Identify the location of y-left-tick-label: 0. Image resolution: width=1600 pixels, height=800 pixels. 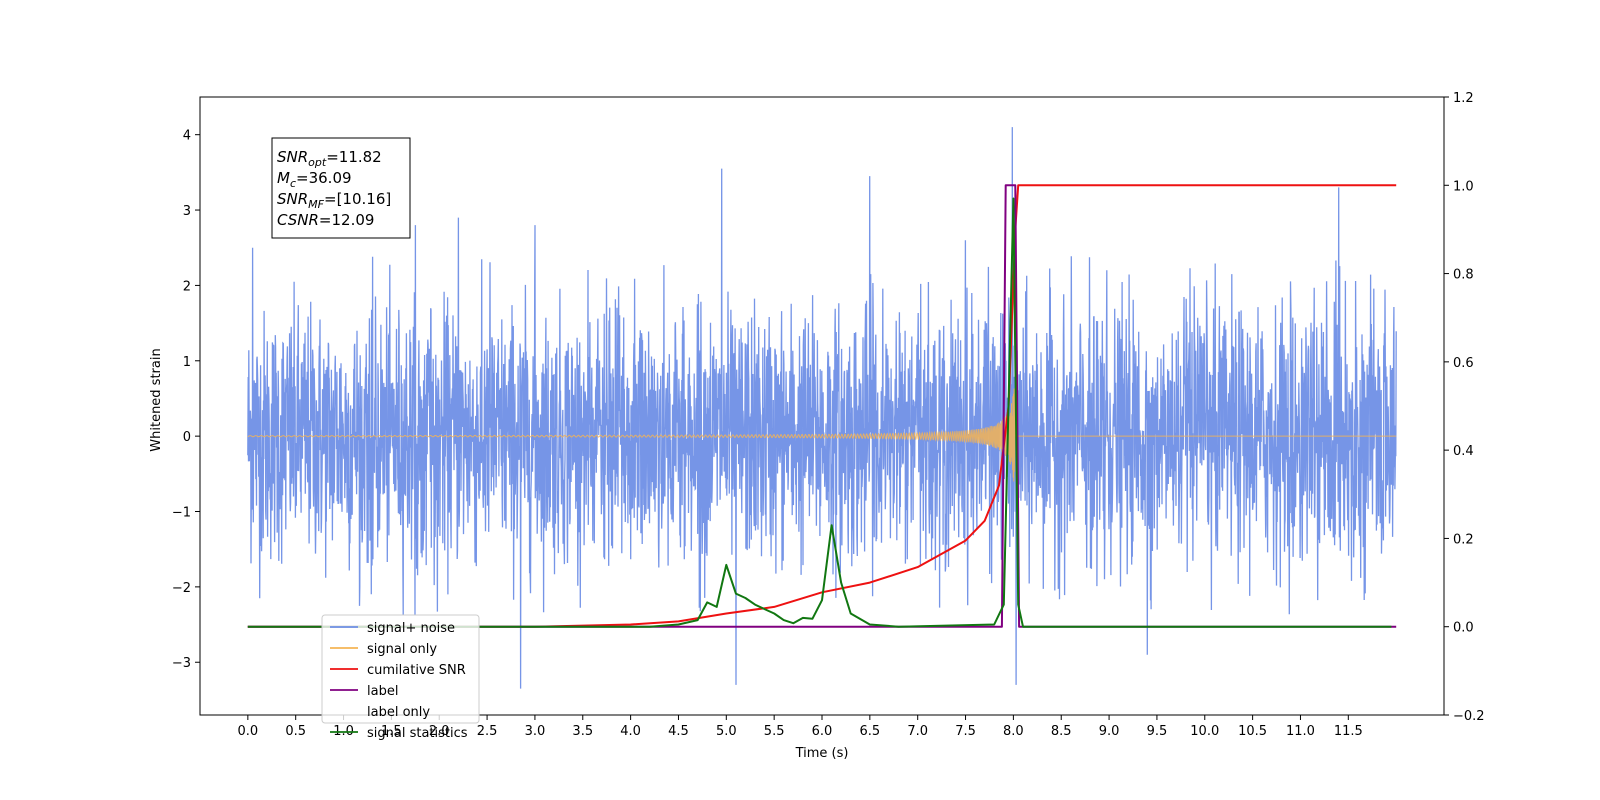
(187, 437).